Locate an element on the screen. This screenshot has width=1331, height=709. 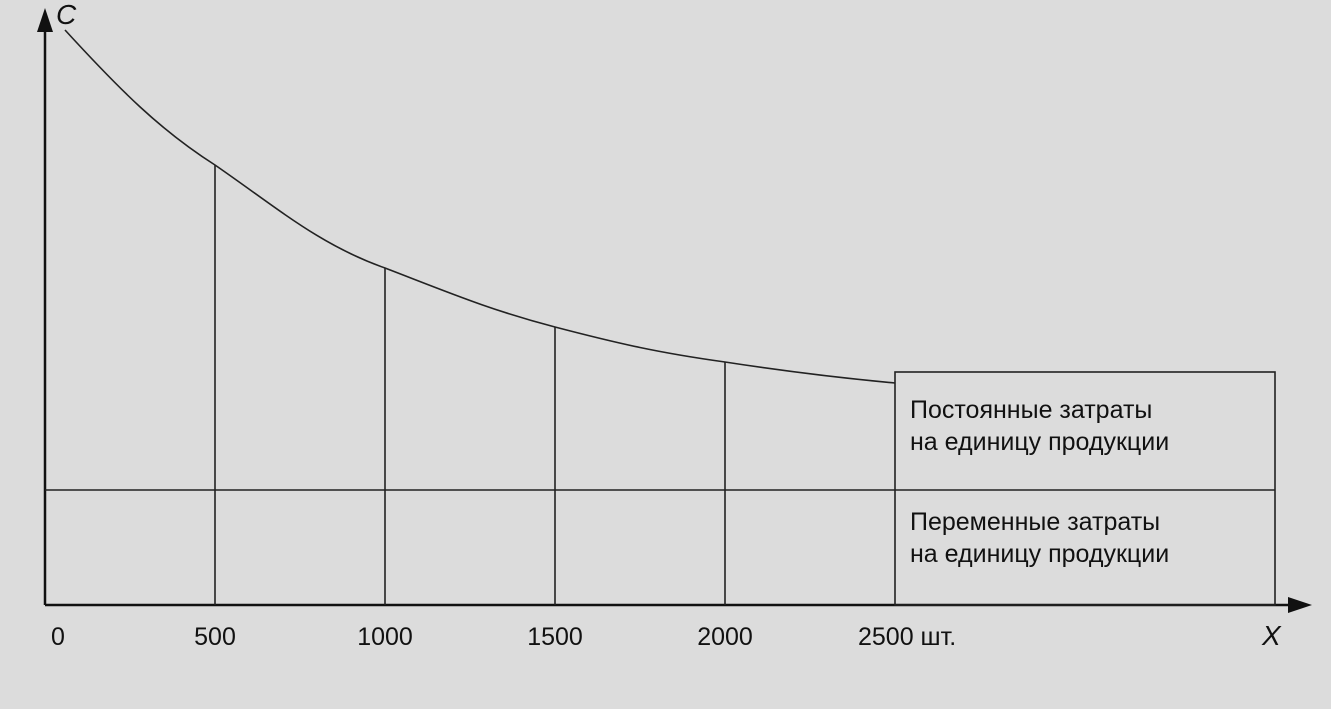
legend-box is located at coordinates (1085, 488).